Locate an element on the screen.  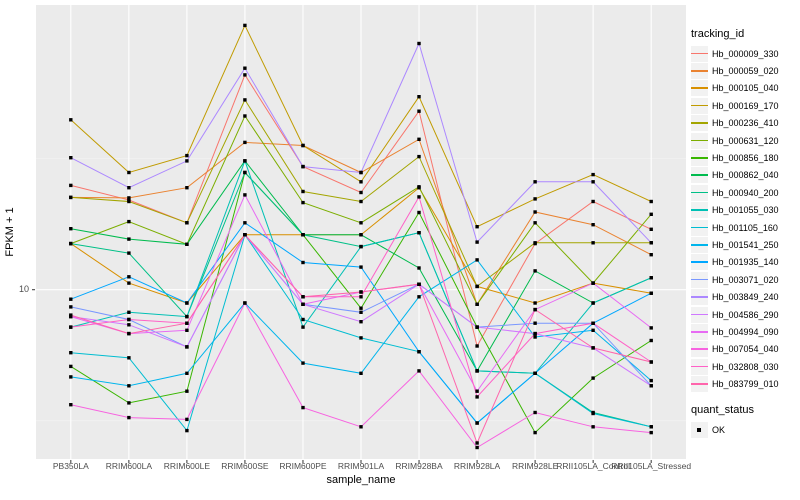
x-tick-label-RRII105LA_Stressed: RRII105LA_Stressed is located at coordinates (651, 466).